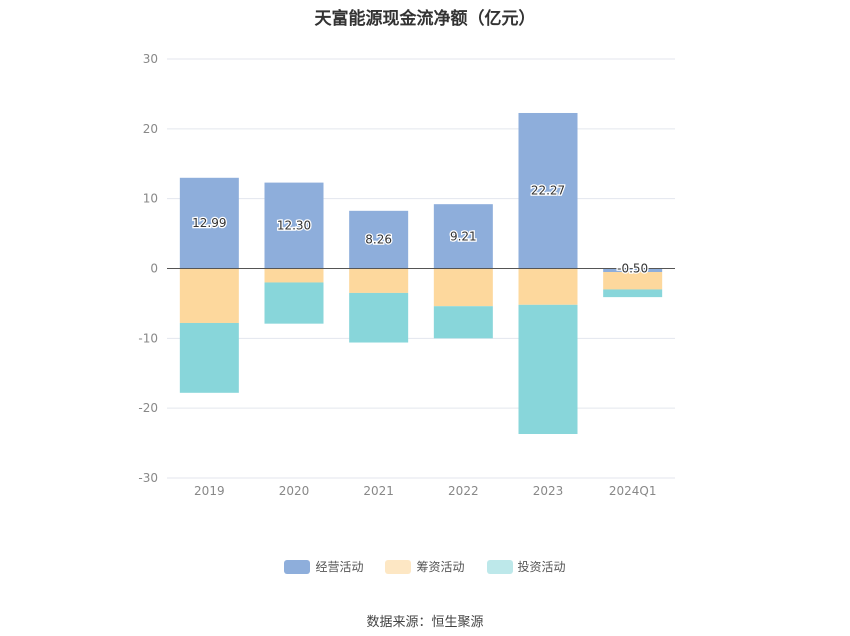  What do you see at coordinates (150, 199) in the screenshot?
I see `y-tick-label: 10` at bounding box center [150, 199].